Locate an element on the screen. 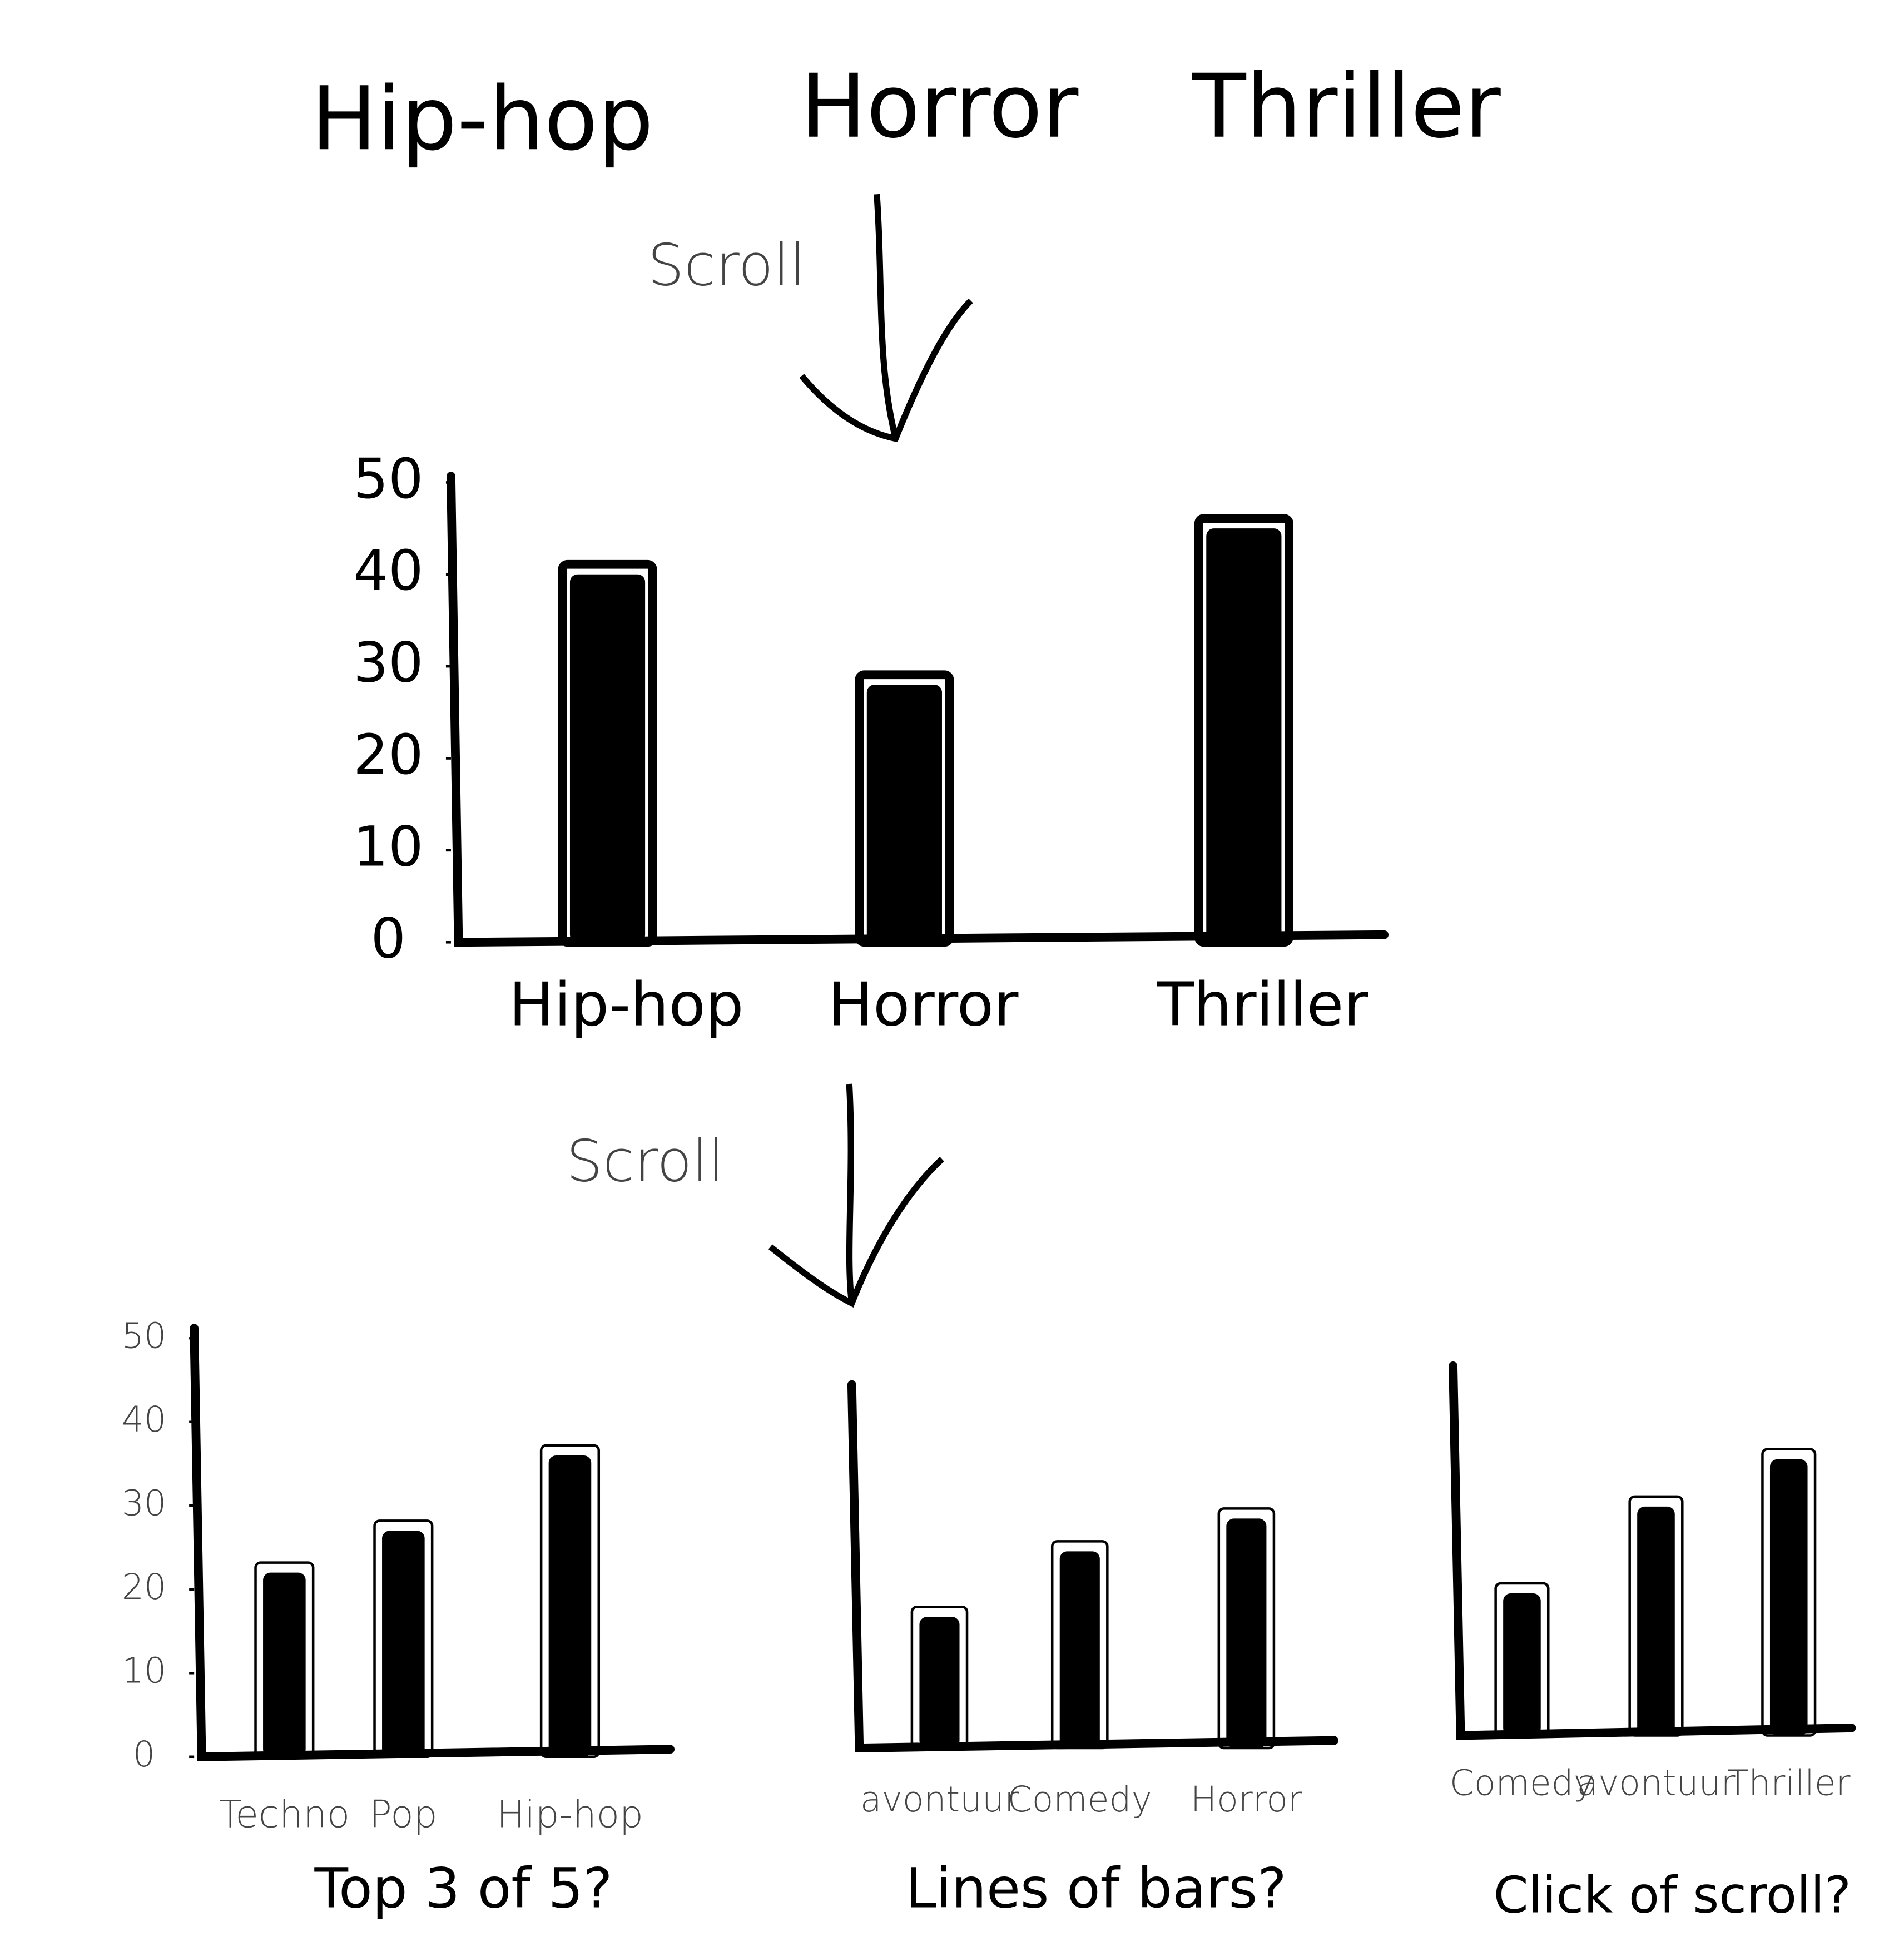  chart-caption: Click of scroll? is located at coordinates (1673, 1895).